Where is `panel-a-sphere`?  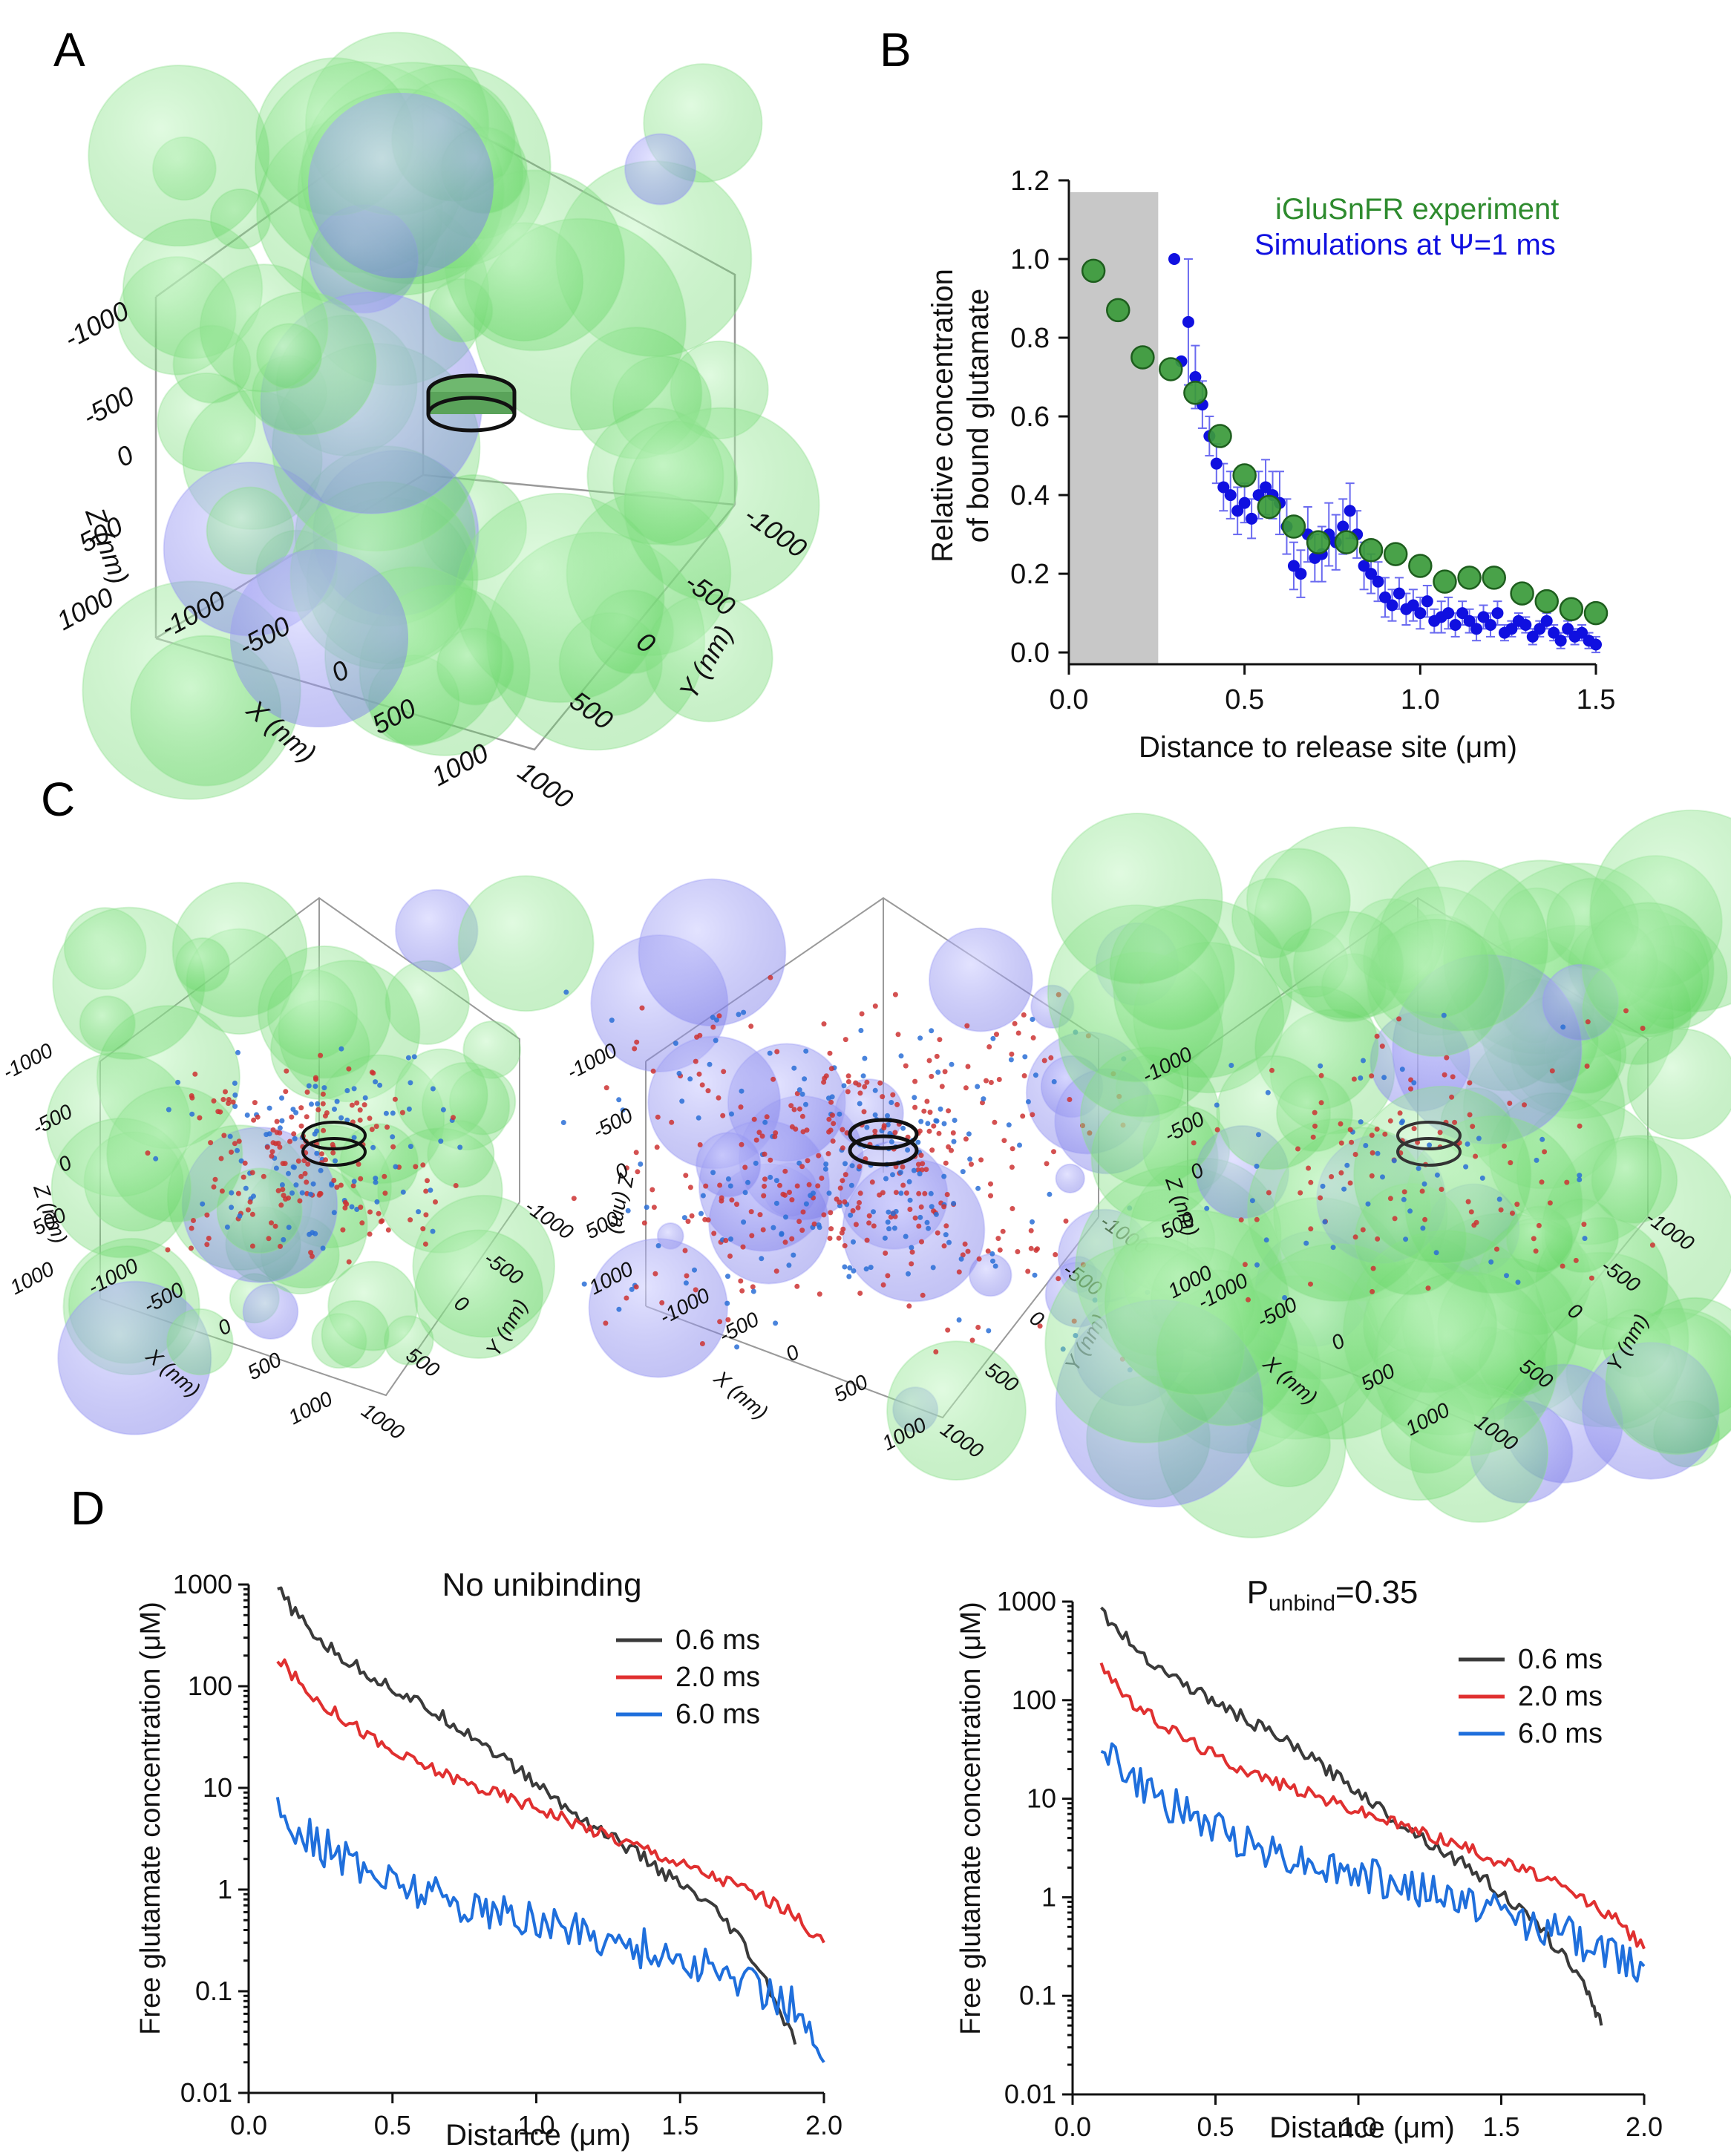
panel-a-sphere is located at coordinates (675, 483).